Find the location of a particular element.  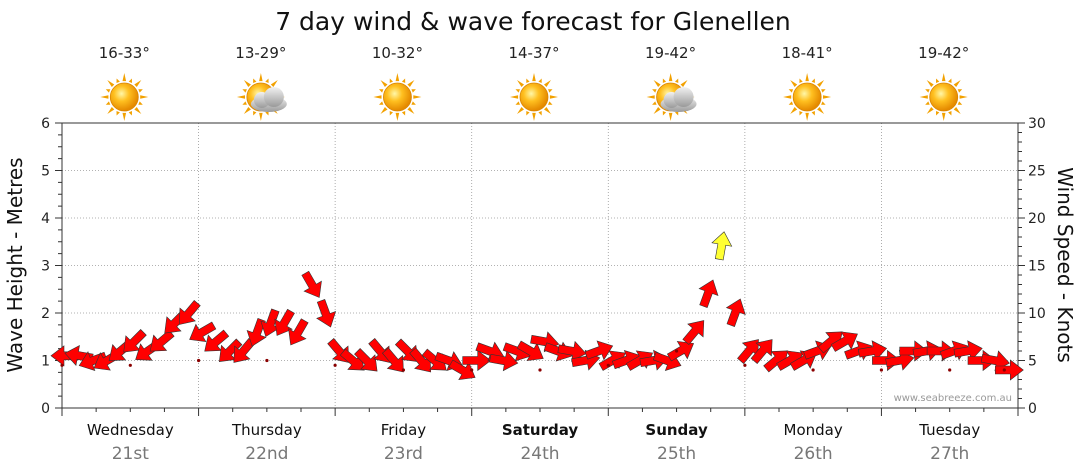

x-date-label: 22nd is located at coordinates (266, 454).